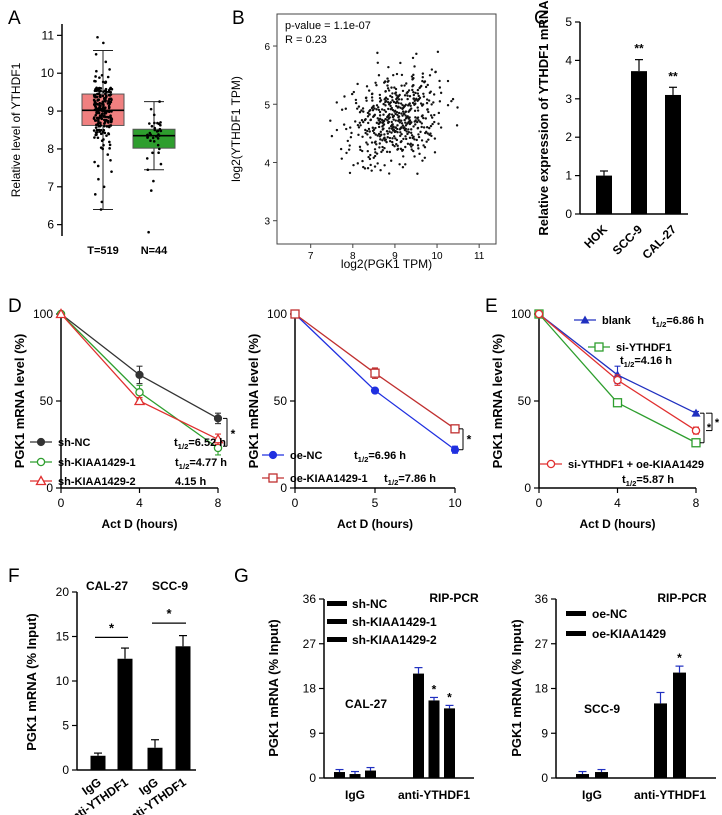 The width and height of the screenshot is (722, 815). What do you see at coordinates (551, 464) in the screenshot?
I see `panel-e-legend-point` at bounding box center [551, 464].